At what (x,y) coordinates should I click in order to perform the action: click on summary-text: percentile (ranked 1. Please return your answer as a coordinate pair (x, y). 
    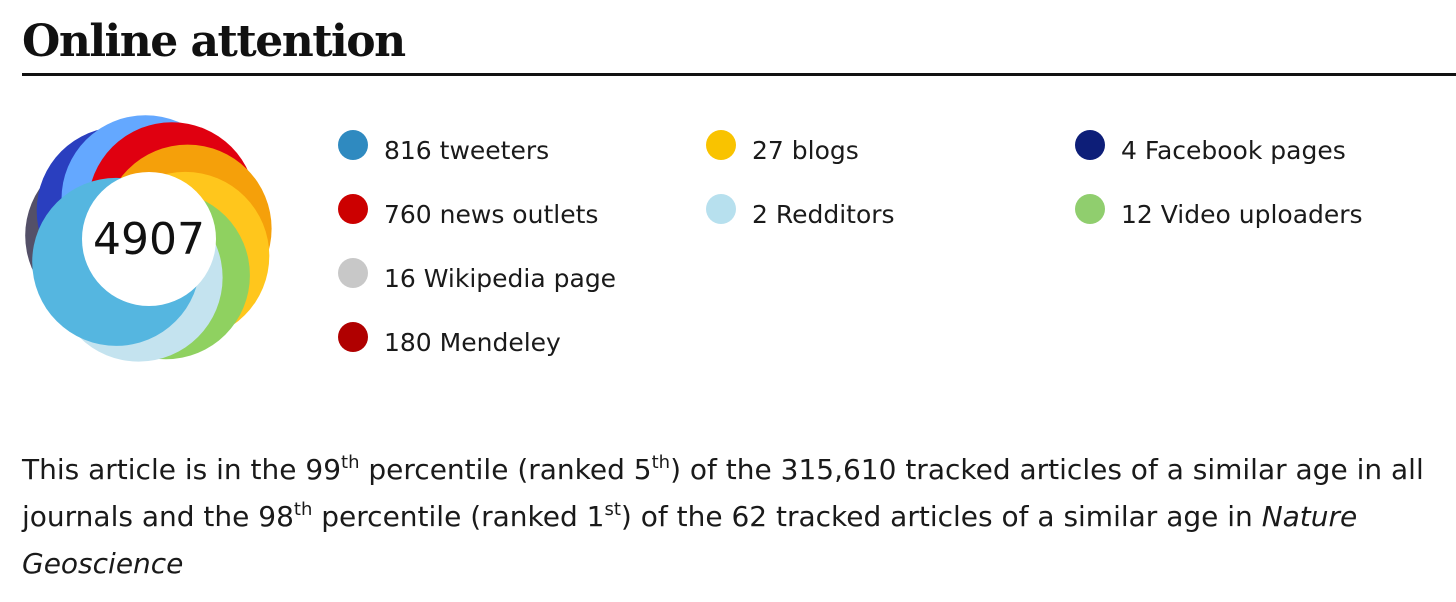
    Looking at the image, I should click on (458, 516).